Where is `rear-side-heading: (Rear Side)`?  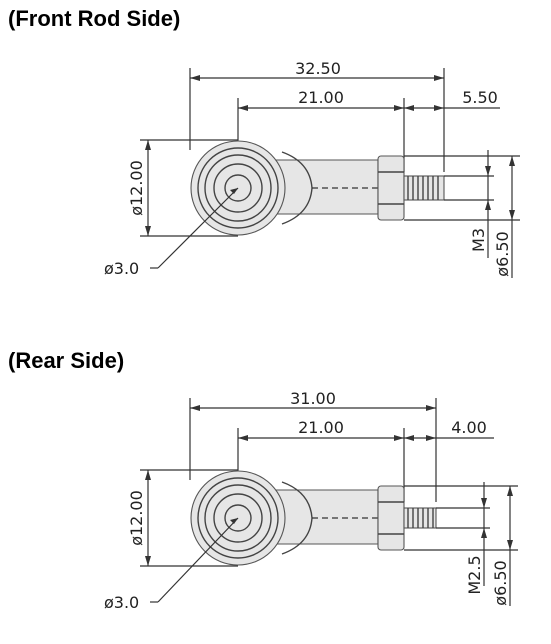
rear-side-heading: (Rear Side) is located at coordinates (66, 360).